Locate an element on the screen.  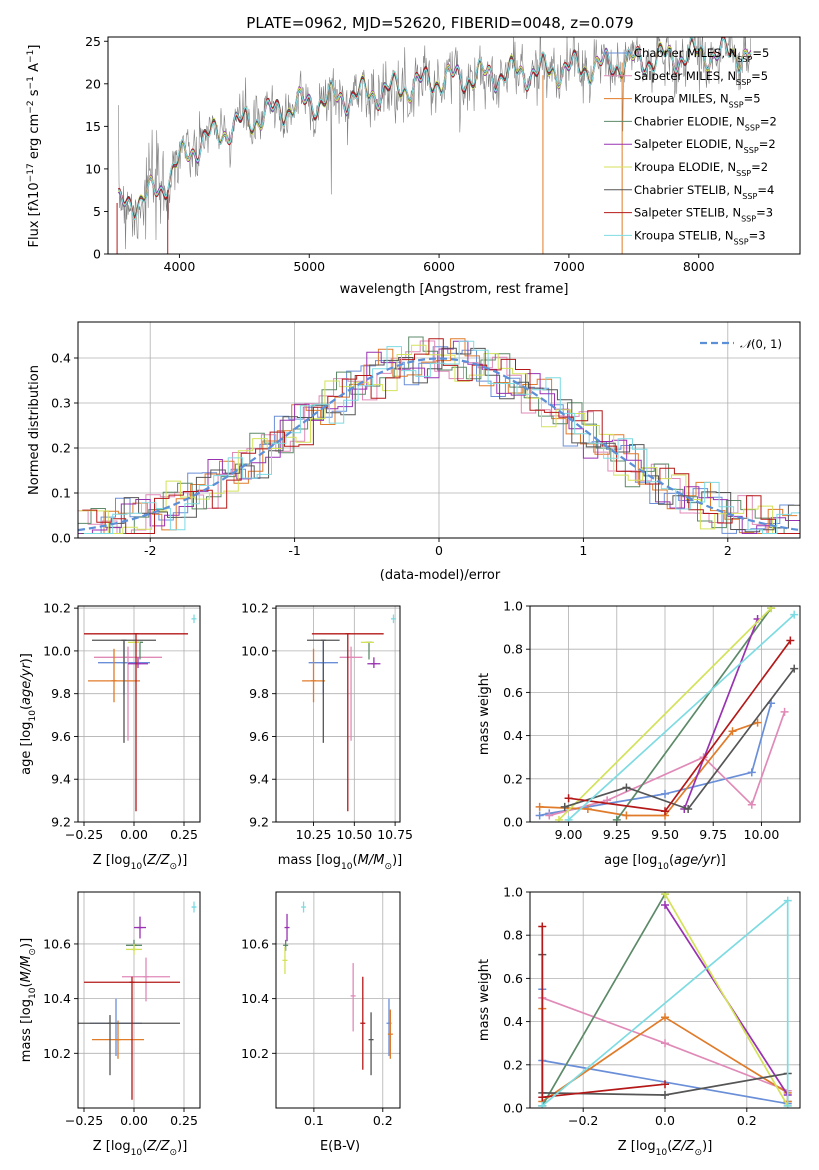
text-part: Normed distribution is located at coordinates (34, 430).